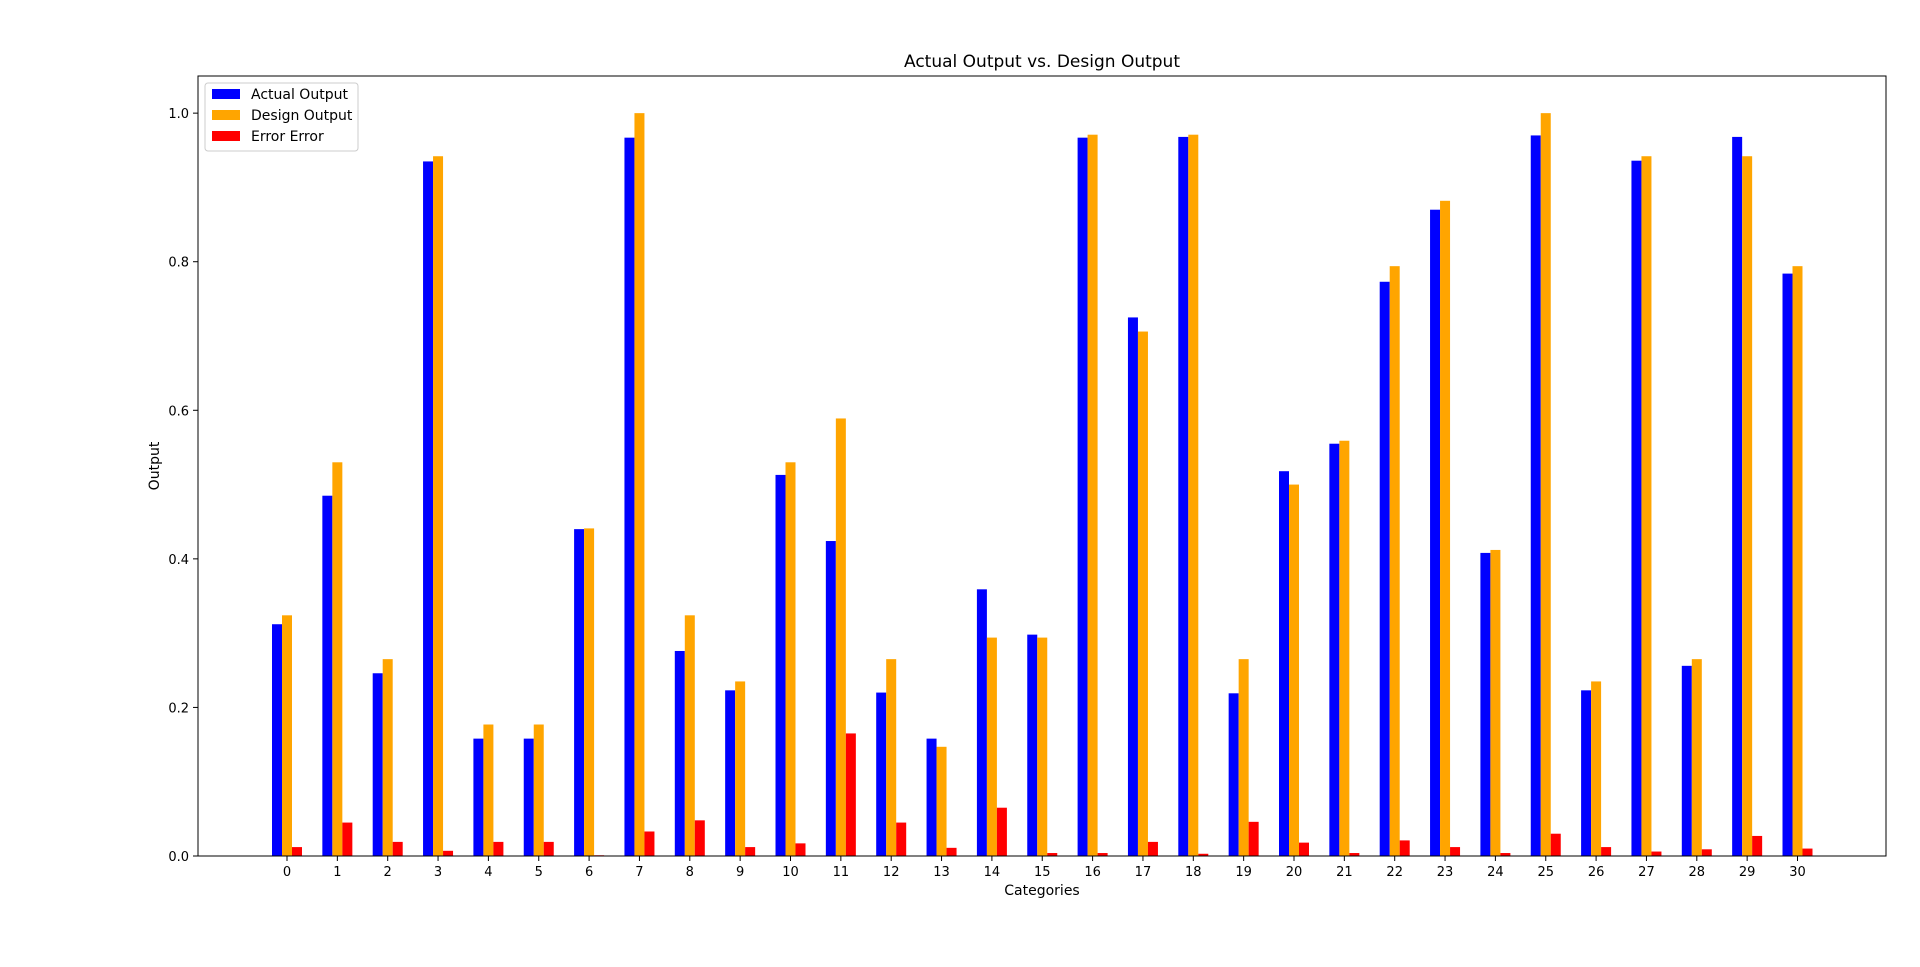 This screenshot has width=1920, height=967. I want to click on y-axis-label: Output, so click(155, 465).